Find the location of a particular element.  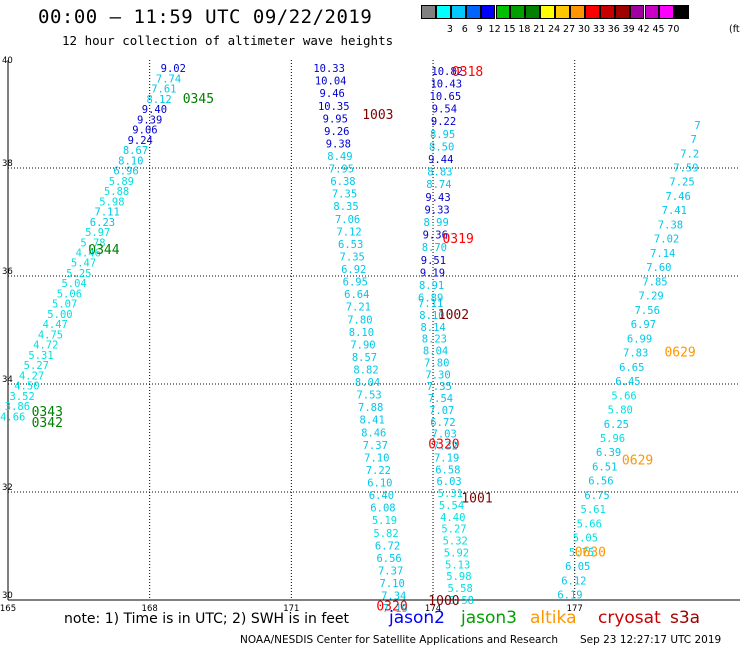

wave-height-value: 8.12 is located at coordinates (158, 100).